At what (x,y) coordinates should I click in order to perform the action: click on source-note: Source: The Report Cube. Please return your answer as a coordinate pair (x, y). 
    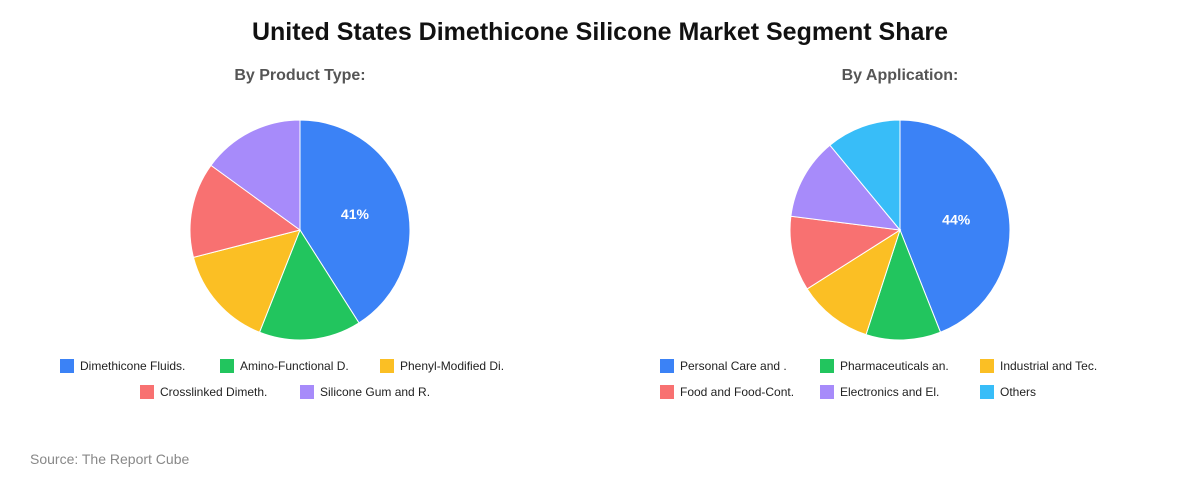
    Looking at the image, I should click on (110, 459).